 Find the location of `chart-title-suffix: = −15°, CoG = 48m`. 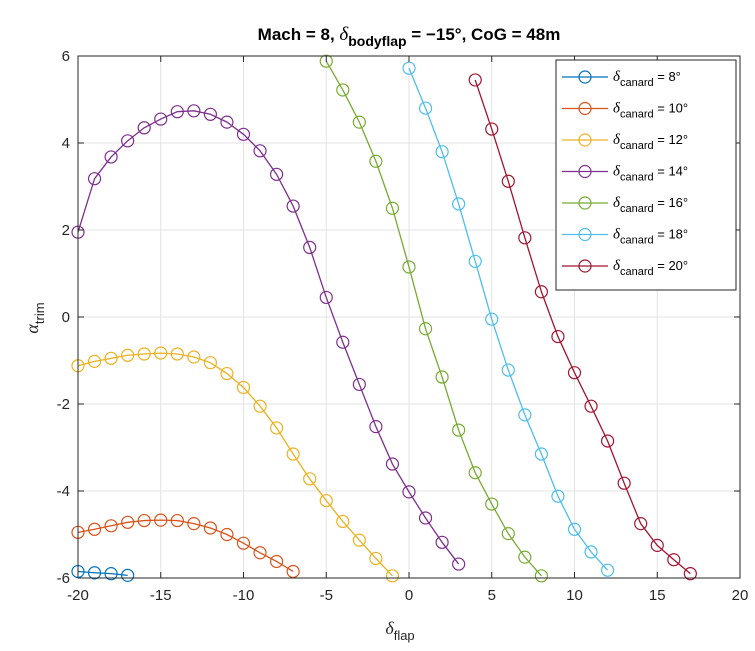

chart-title-suffix: = −15°, CoG = 48m is located at coordinates (484, 34).